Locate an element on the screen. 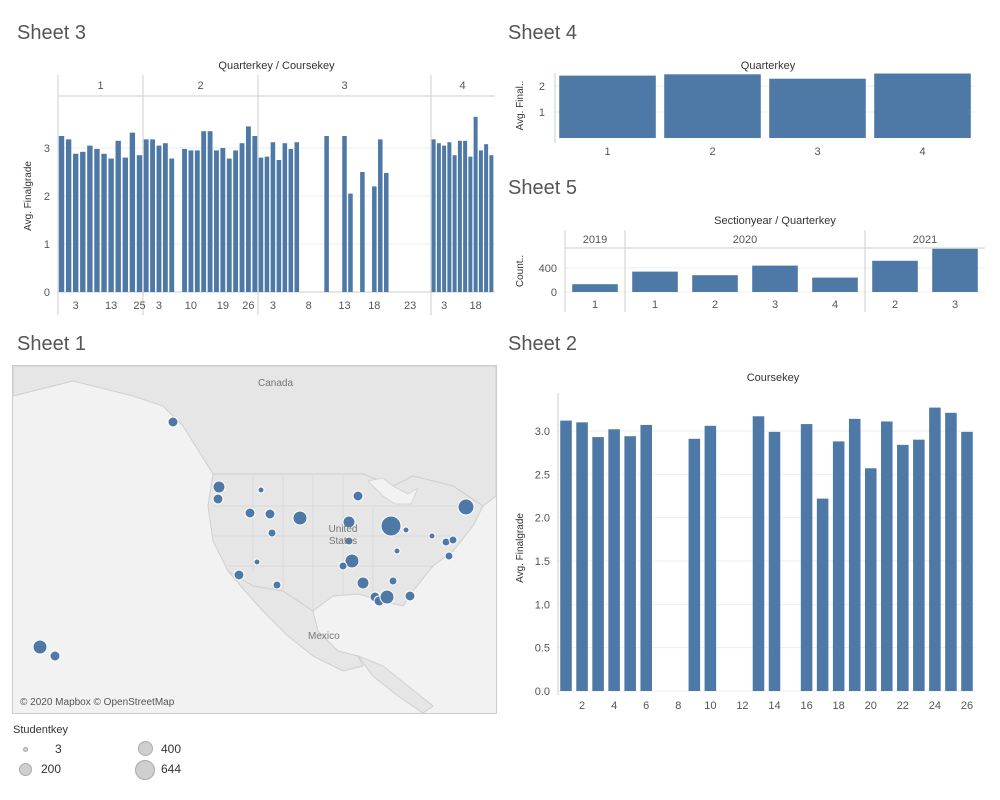 Image resolution: width=1000 pixels, height=800 pixels. legend-label-644: 644 is located at coordinates (171, 769).